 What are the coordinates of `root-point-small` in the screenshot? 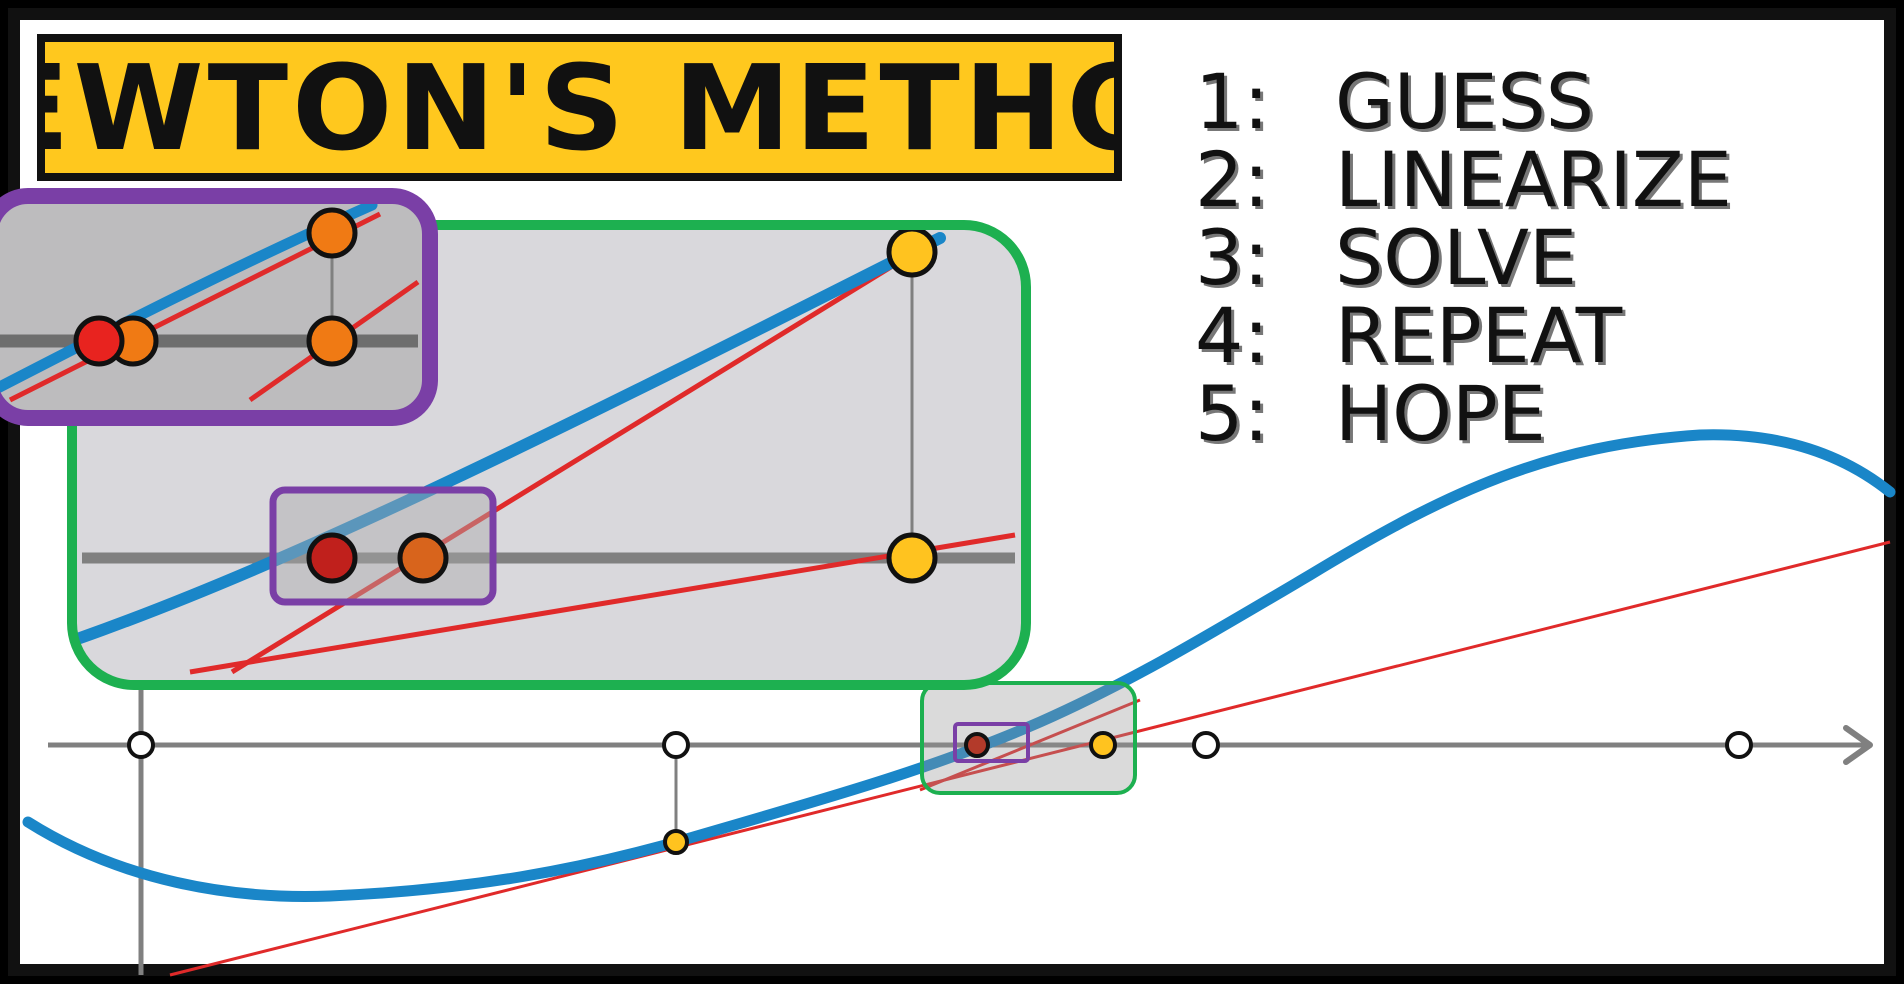 It's located at (977, 745).